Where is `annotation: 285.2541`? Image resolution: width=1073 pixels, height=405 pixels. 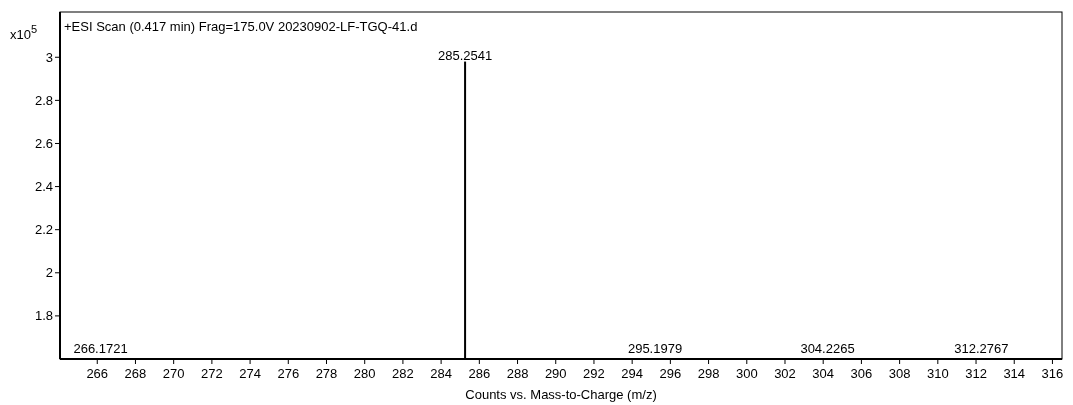
annotation: 285.2541 is located at coordinates (465, 55).